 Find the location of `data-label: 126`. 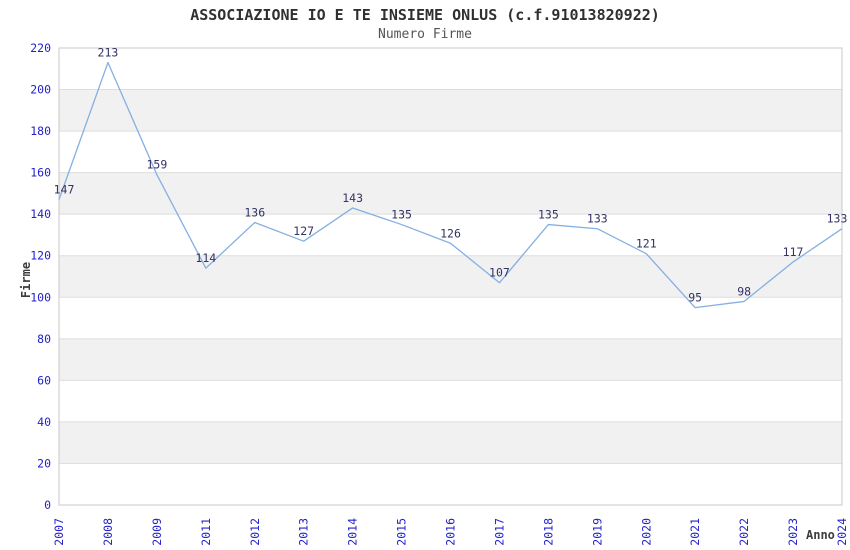

data-label: 126 is located at coordinates (450, 233).